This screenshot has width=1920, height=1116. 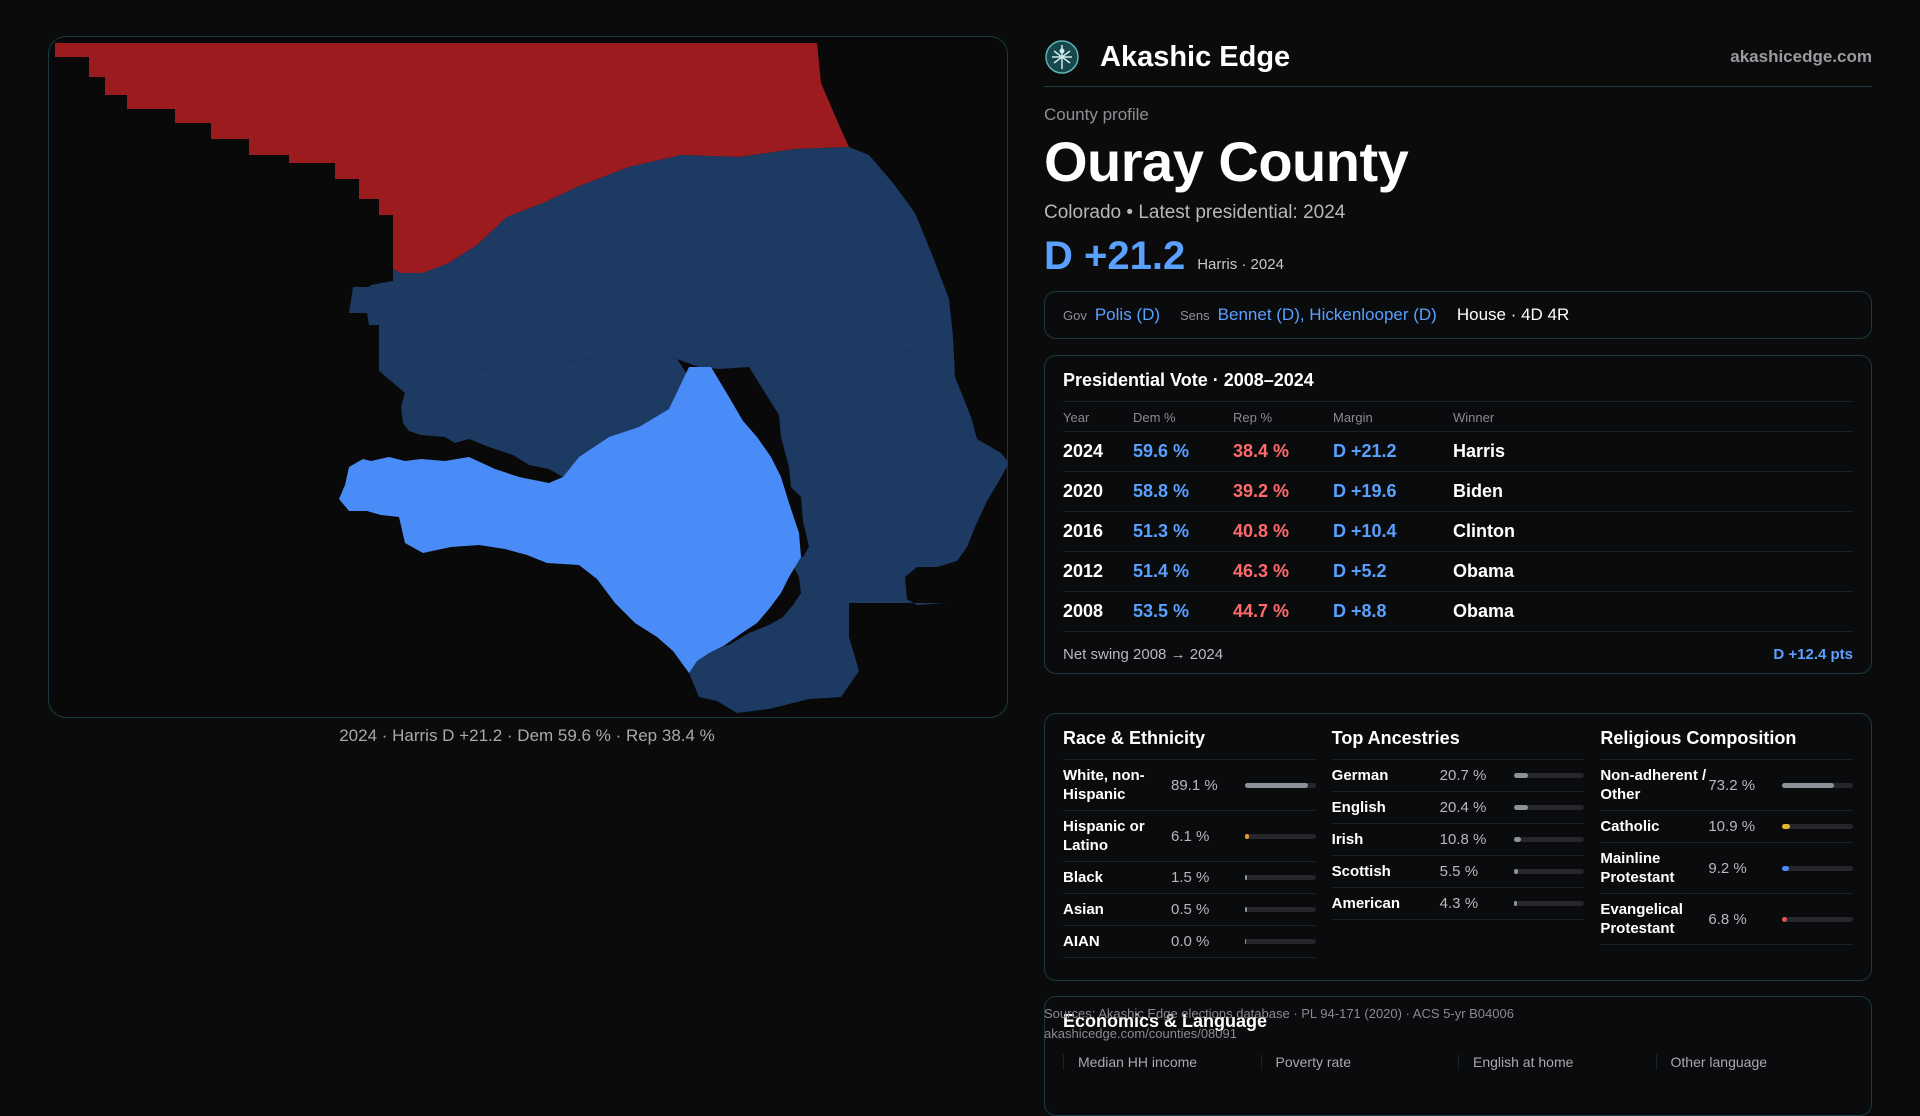 I want to click on item-value: 6.1 %, so click(x=1190, y=836).